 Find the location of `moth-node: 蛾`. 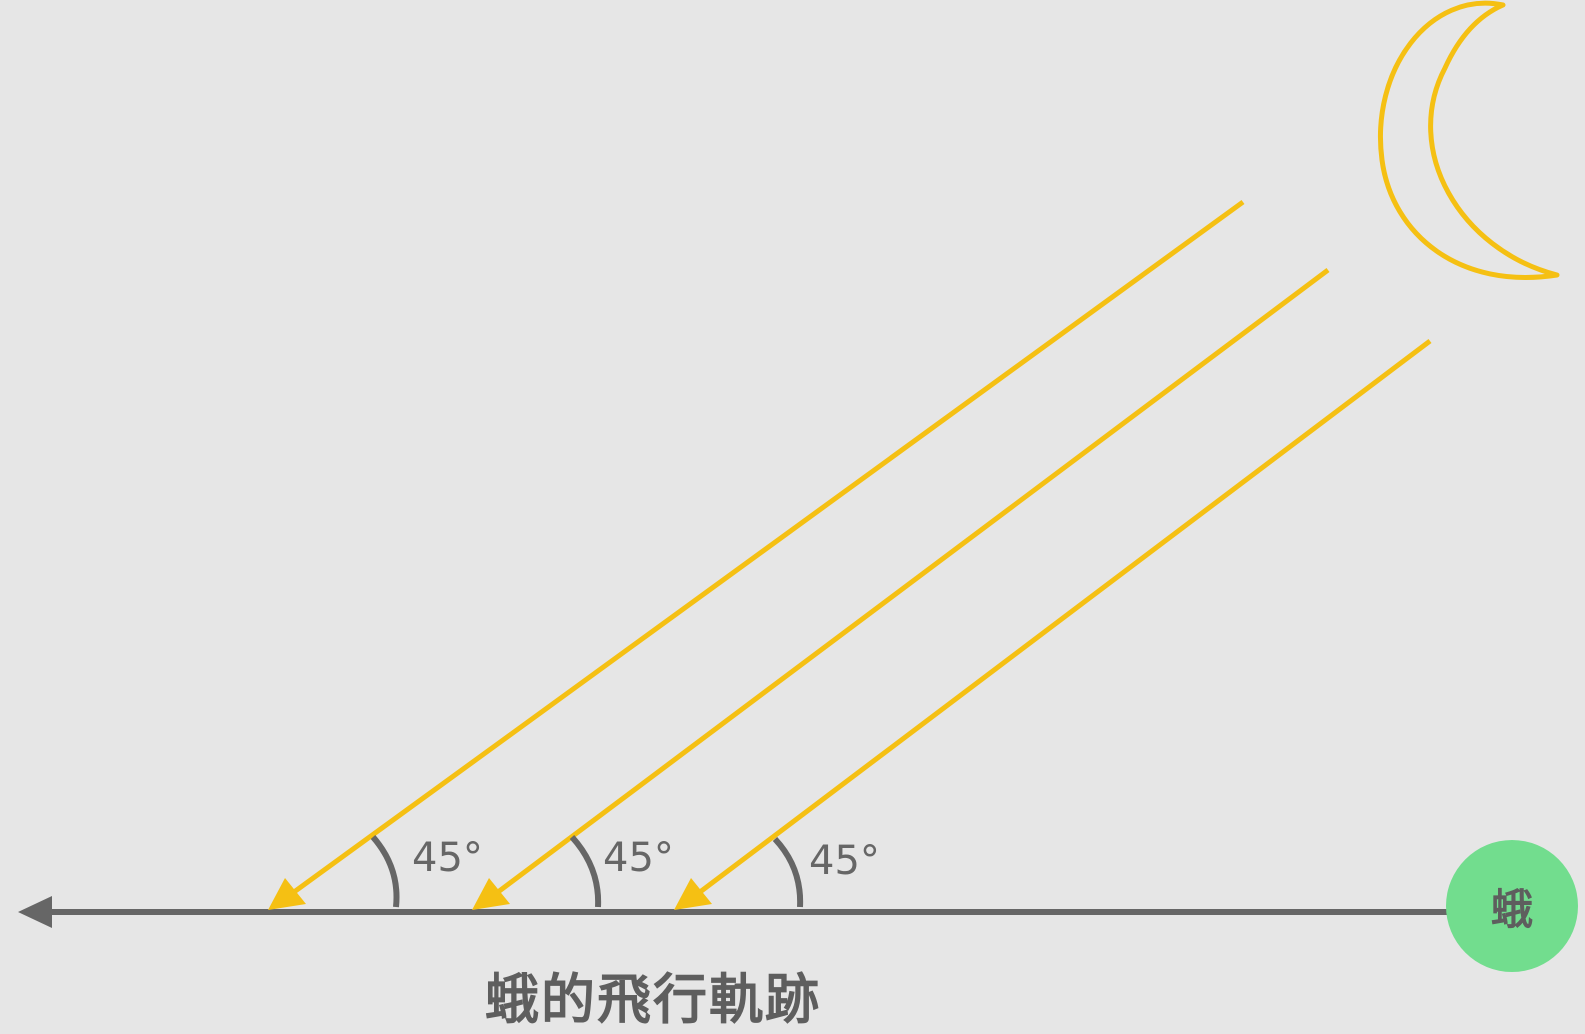

moth-node: 蛾 is located at coordinates (1512, 906).